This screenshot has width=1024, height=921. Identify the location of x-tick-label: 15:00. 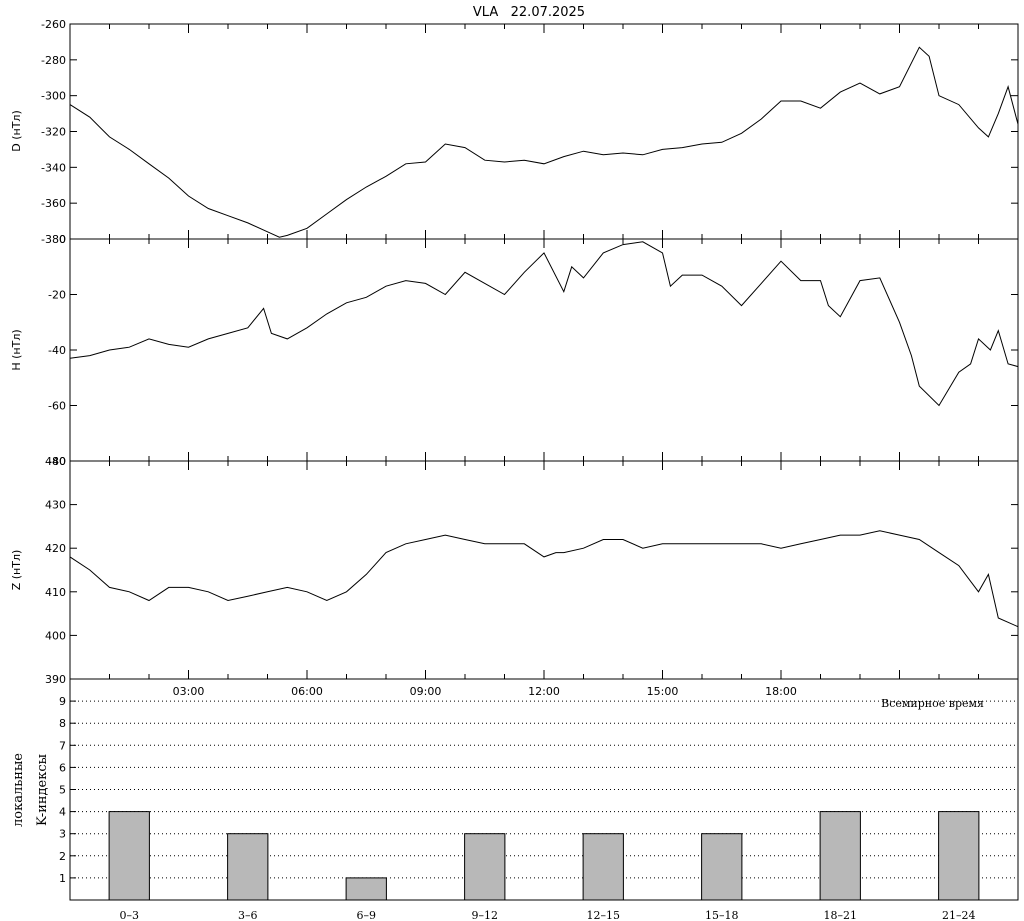
(663, 691).